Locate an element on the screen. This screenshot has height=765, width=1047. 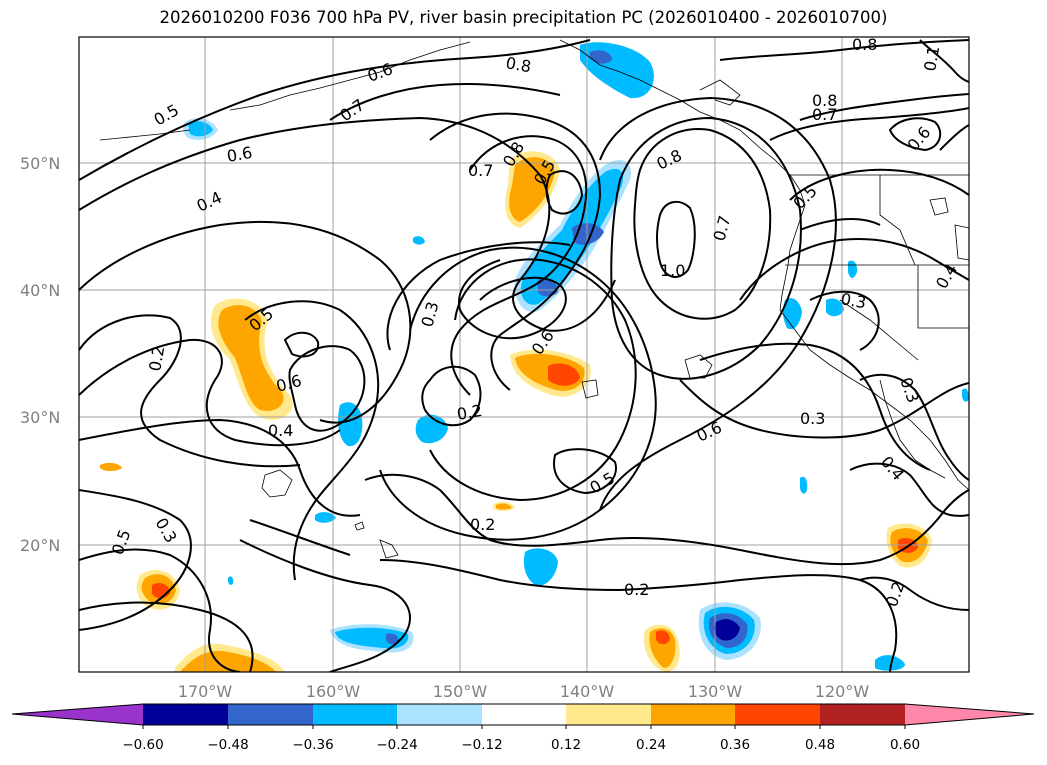
lon-label: 120°W is located at coordinates (842, 691).